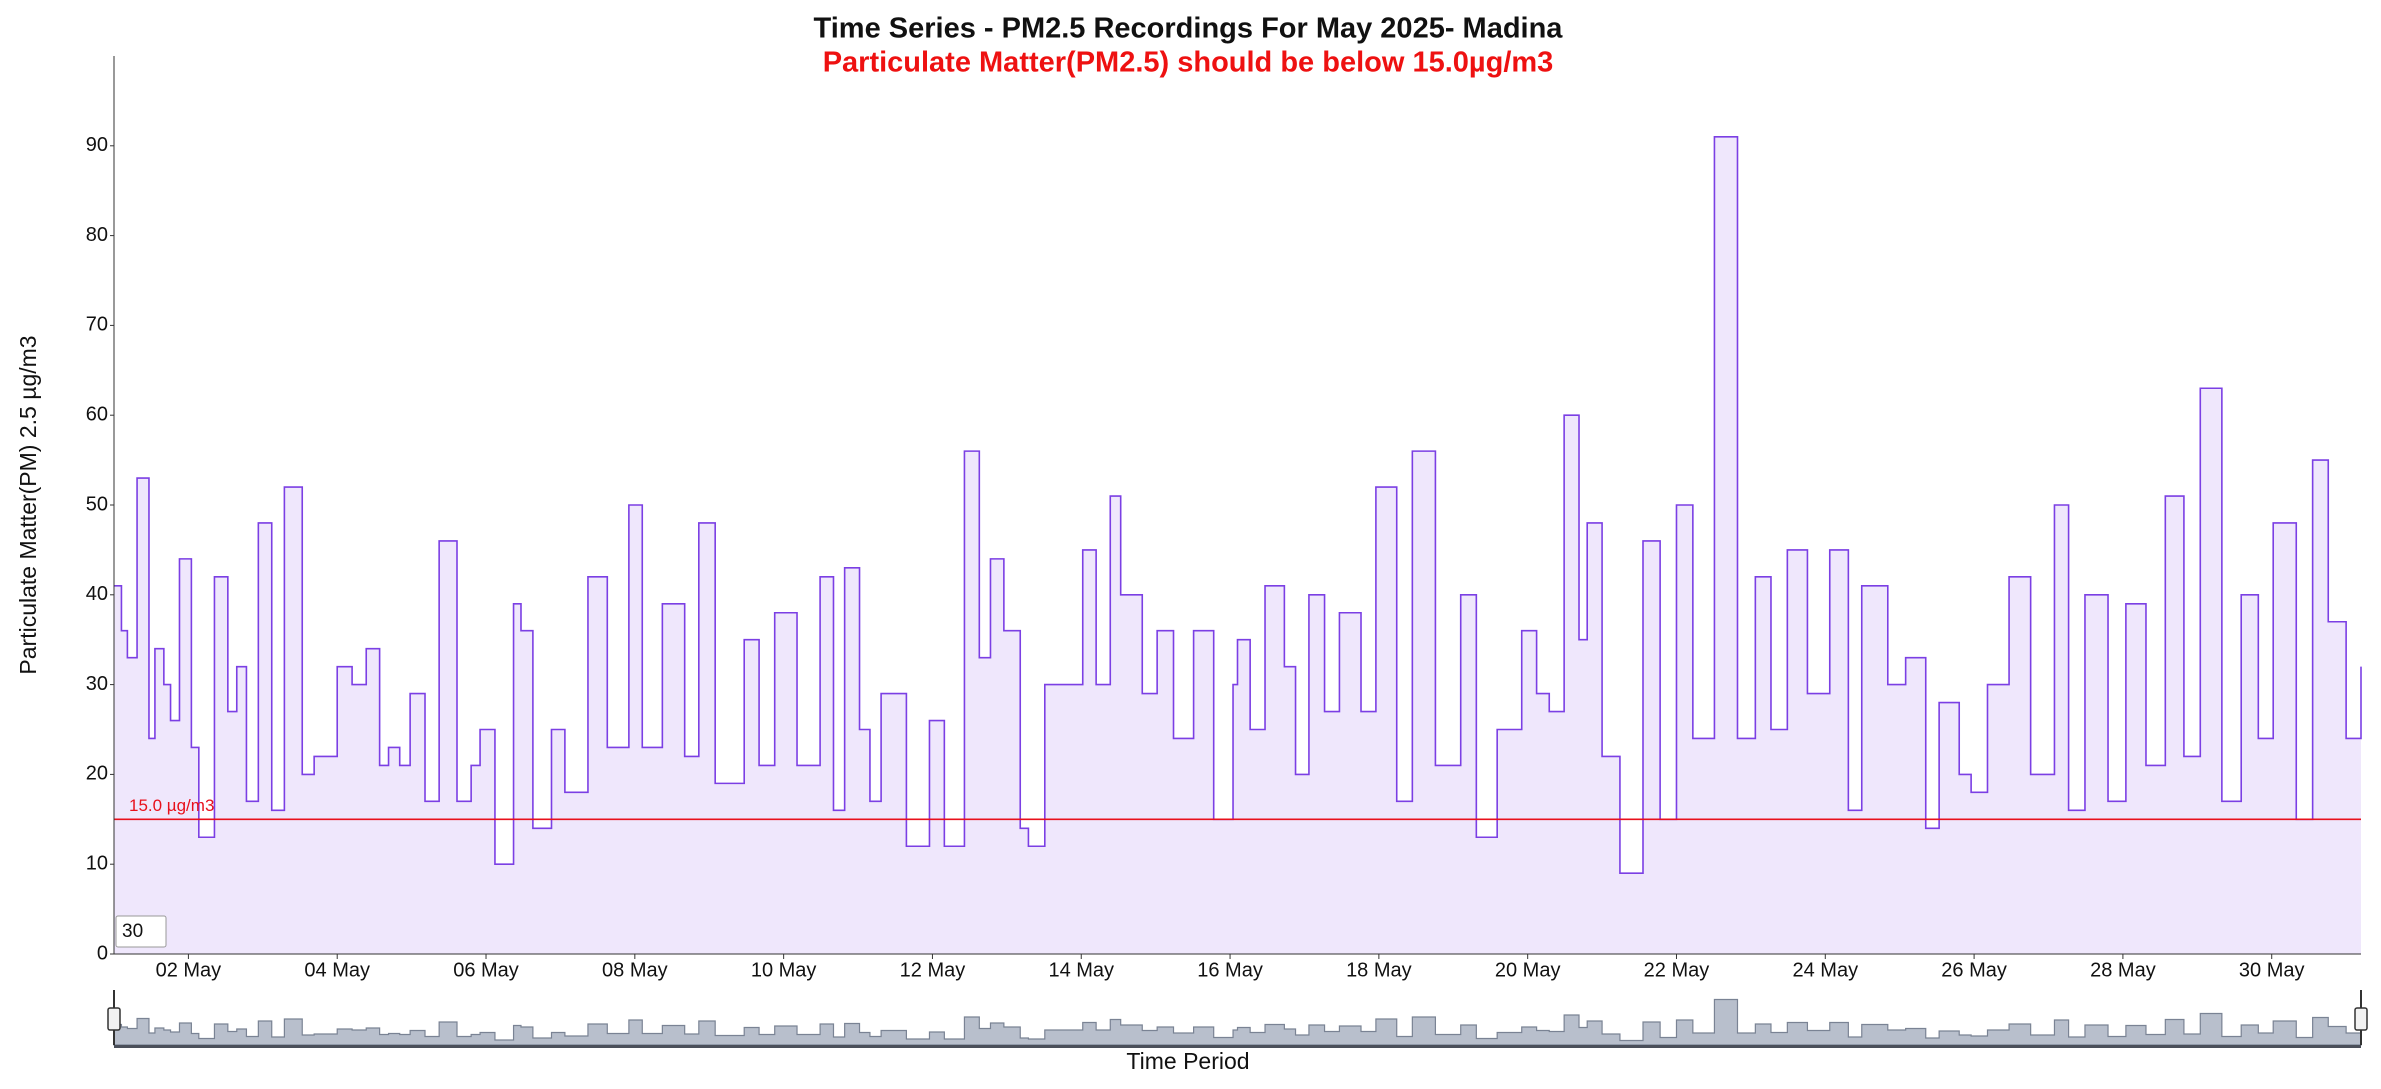 This screenshot has height=1089, width=2381. Describe the element at coordinates (97, 863) in the screenshot. I see `y-tick-label: 10` at that location.